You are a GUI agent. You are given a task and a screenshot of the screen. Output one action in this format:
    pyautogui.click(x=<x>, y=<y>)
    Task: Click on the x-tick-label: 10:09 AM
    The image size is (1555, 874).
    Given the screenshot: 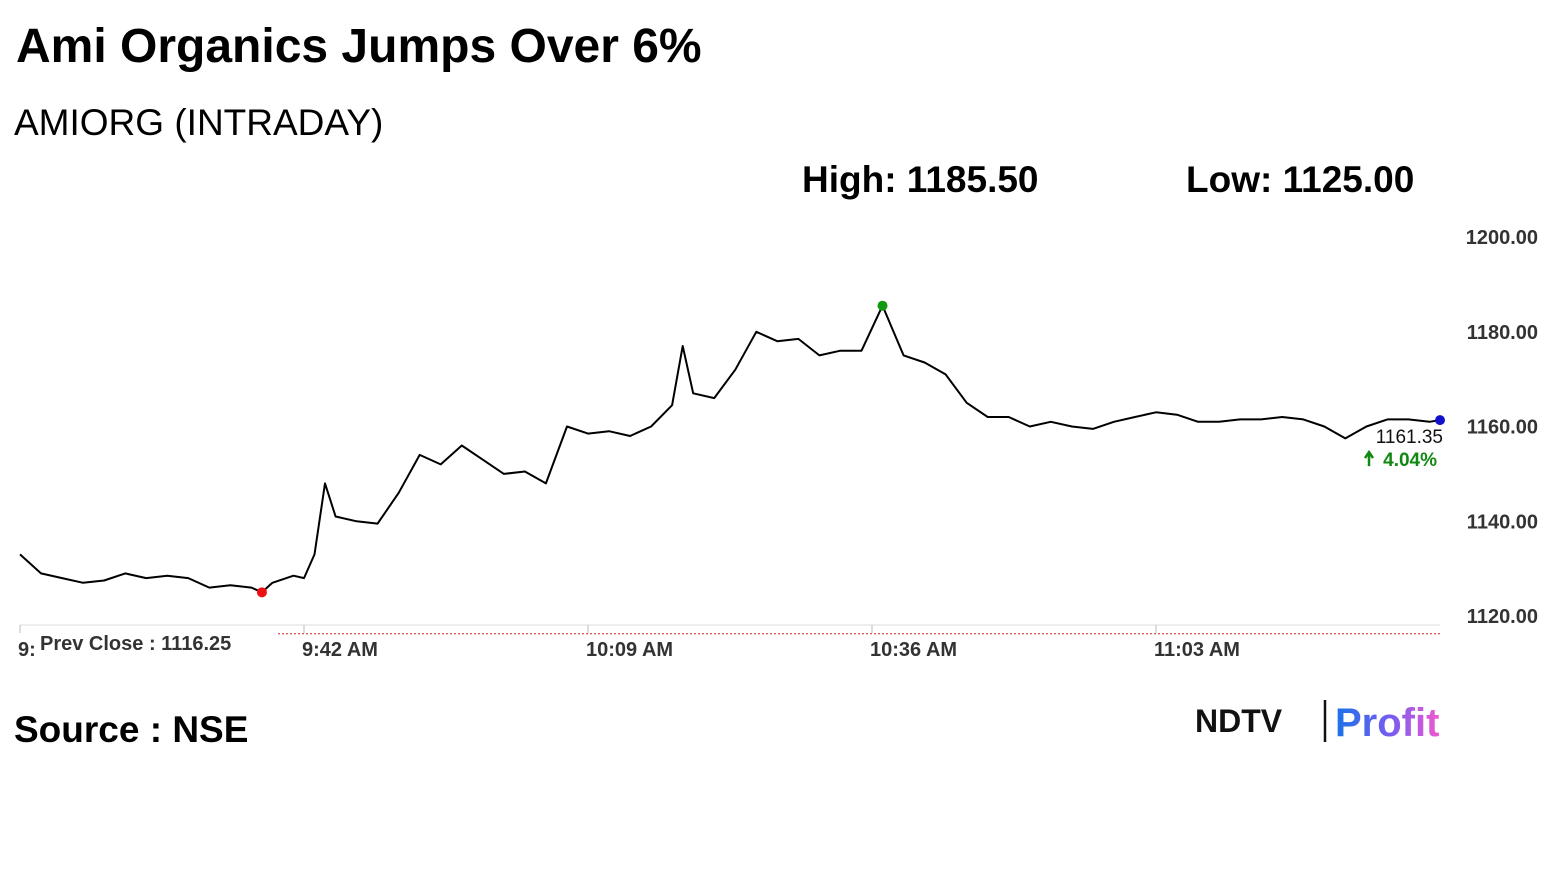 What is the action you would take?
    pyautogui.click(x=629, y=650)
    